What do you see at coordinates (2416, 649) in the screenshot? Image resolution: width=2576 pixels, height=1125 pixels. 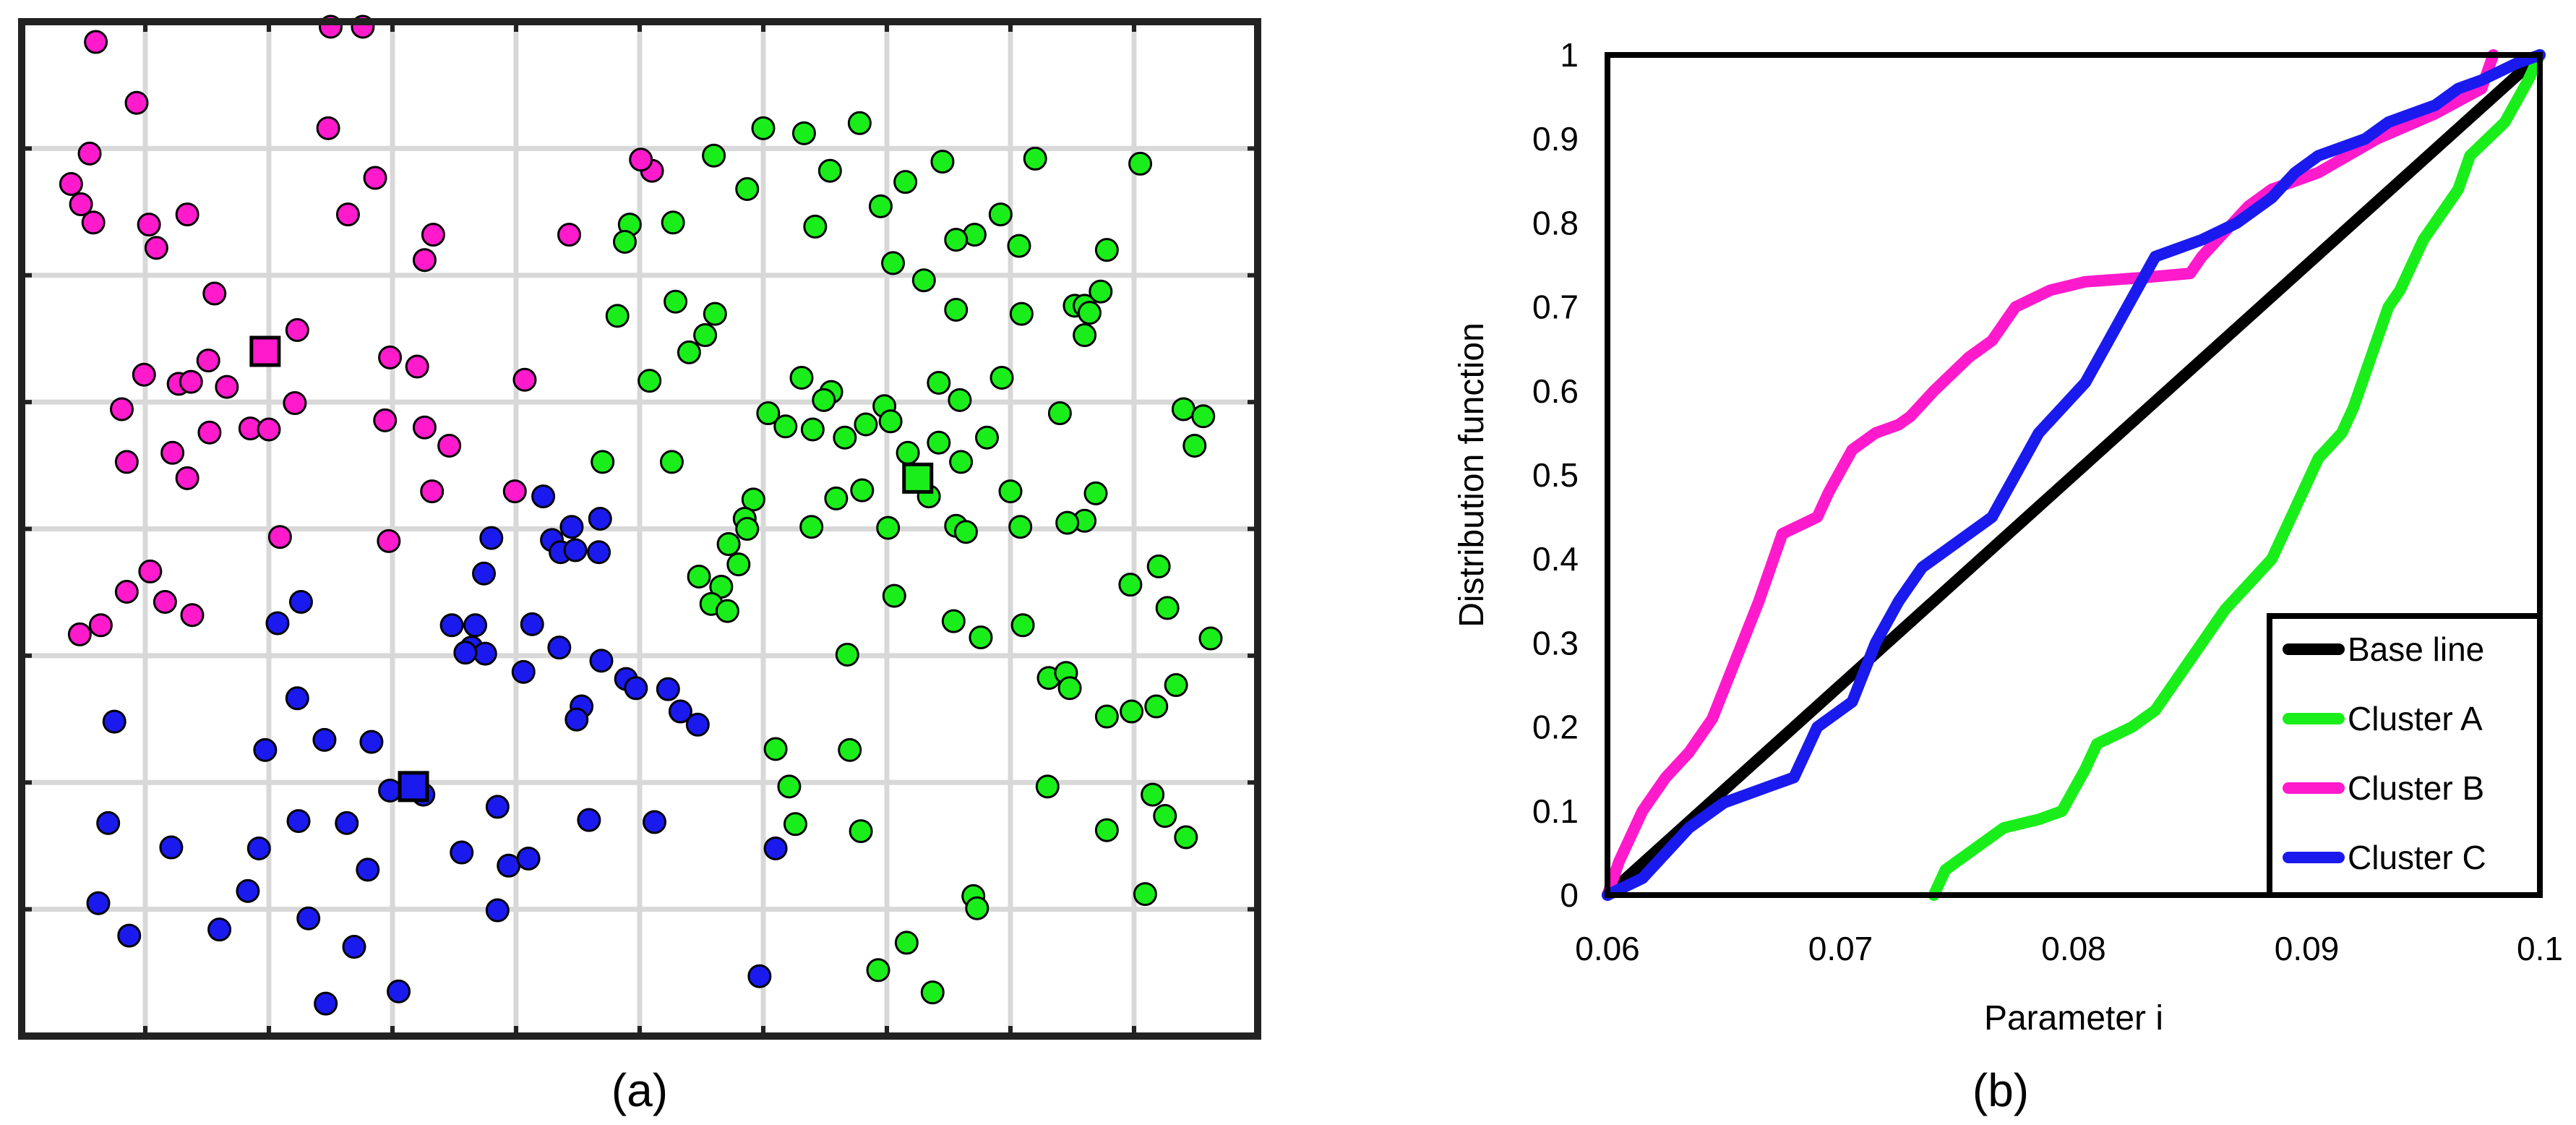 I see `legend-label: Base line` at bounding box center [2416, 649].